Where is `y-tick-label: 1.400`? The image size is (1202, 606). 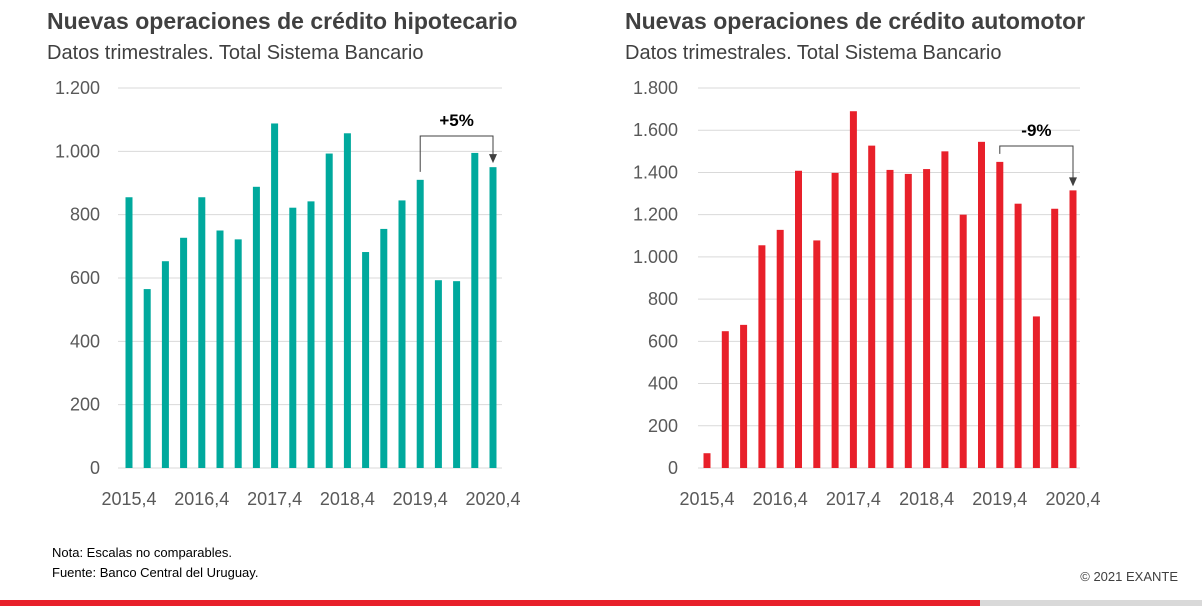
y-tick-label: 1.400 is located at coordinates (655, 172).